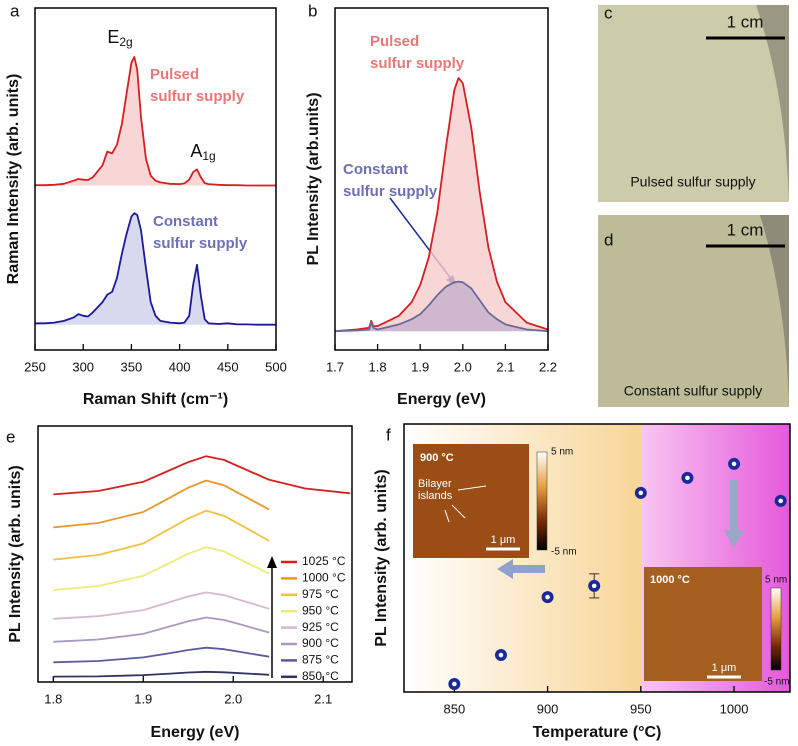 This screenshot has height=746, width=798. What do you see at coordinates (228, 366) in the screenshot?
I see `x-tick-label: 450` at bounding box center [228, 366].